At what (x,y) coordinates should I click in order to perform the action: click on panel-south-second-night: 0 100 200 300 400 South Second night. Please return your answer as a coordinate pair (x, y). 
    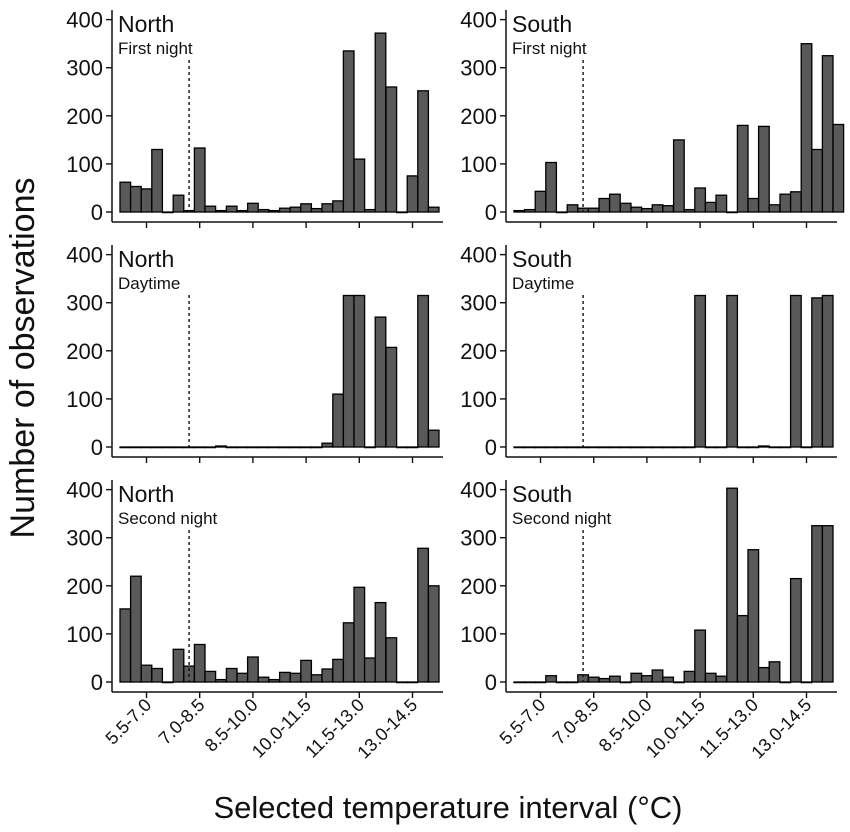
    Looking at the image, I should click on (648, 588).